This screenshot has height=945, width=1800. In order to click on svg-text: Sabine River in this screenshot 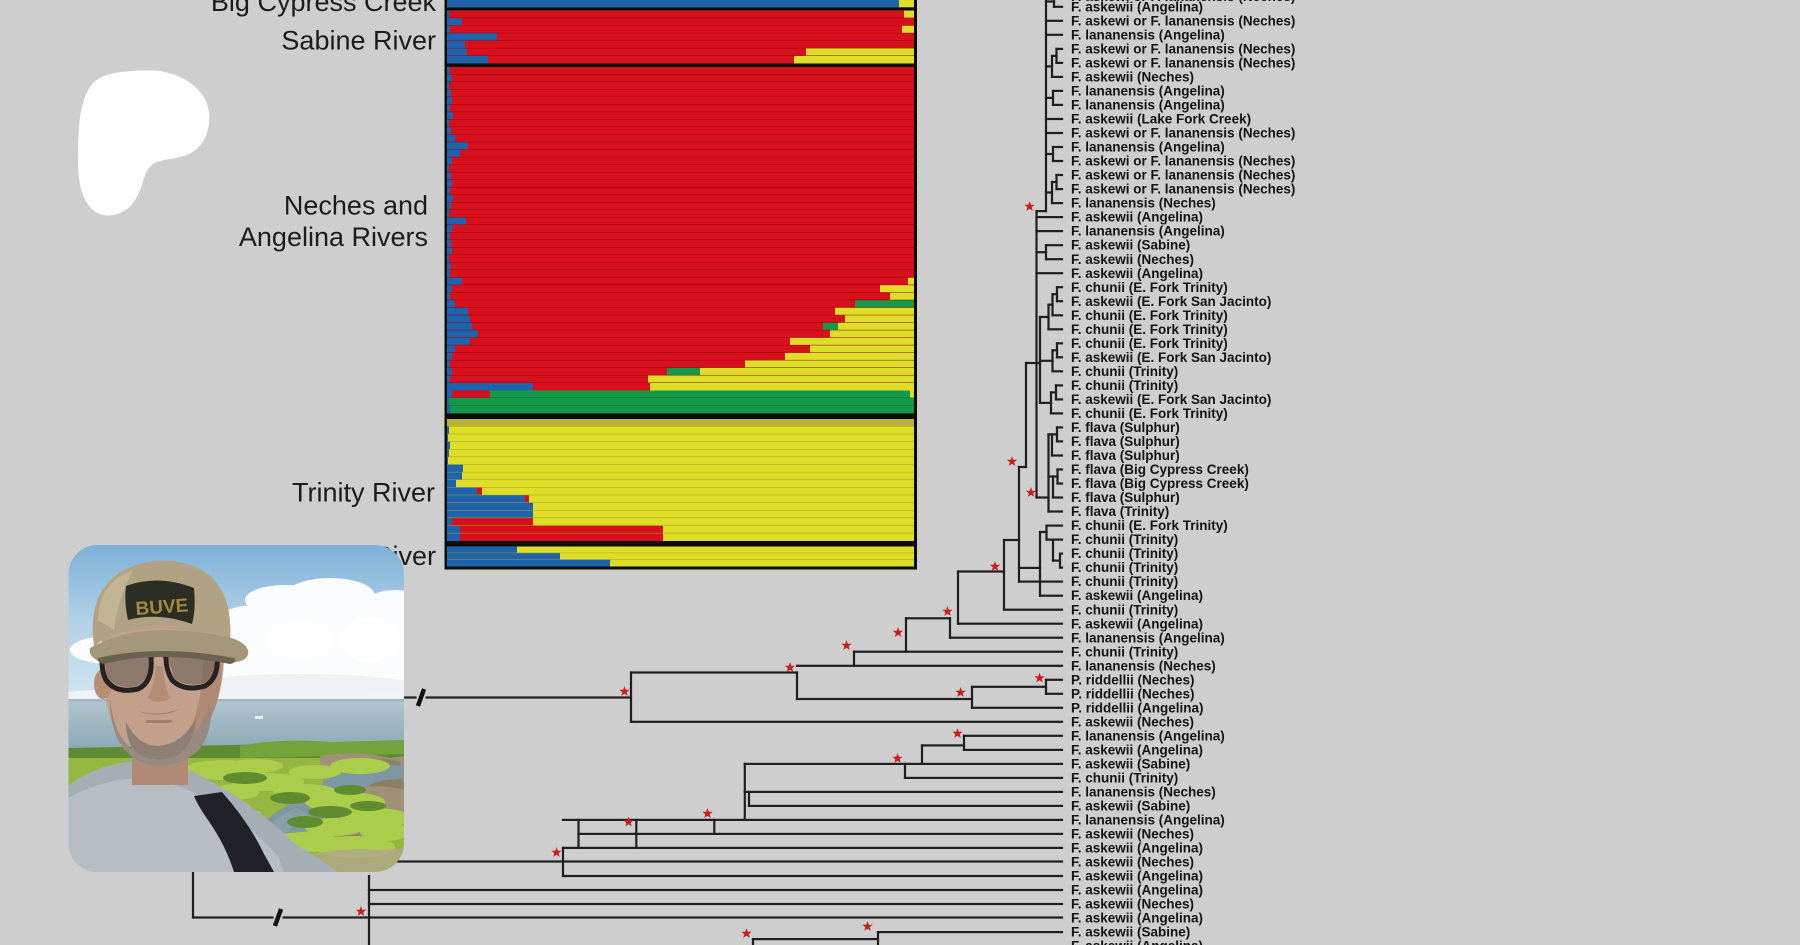, I will do `click(358, 41)`.